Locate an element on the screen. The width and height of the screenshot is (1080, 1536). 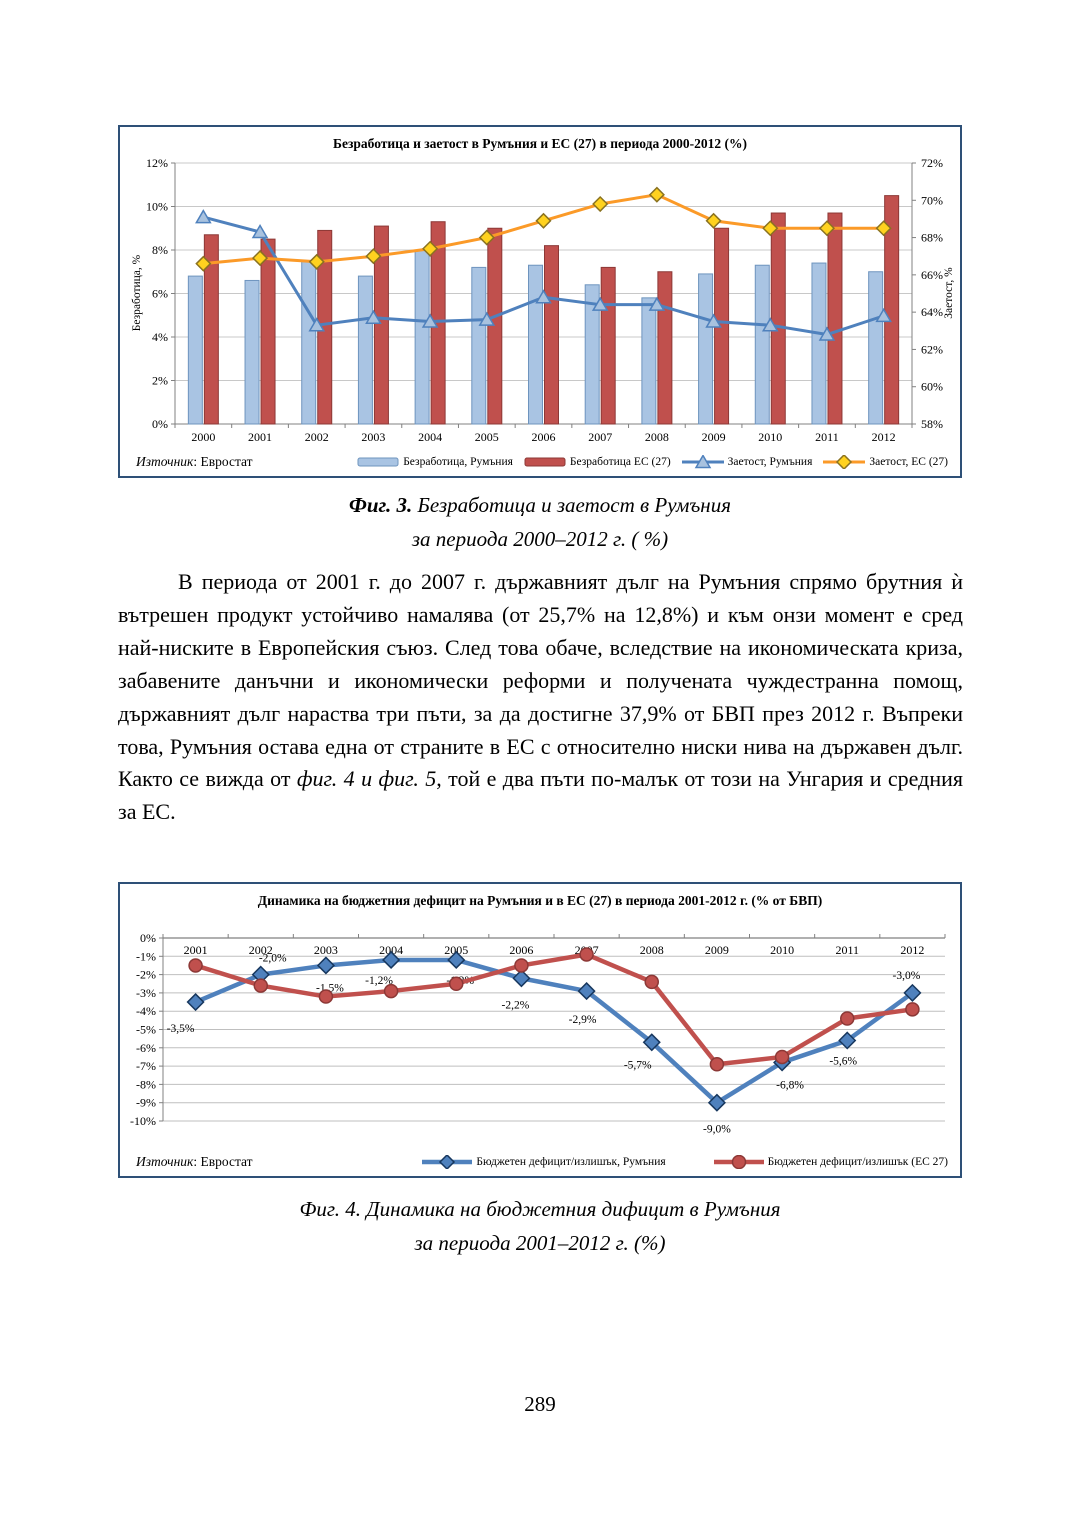
figure3-caption-line2: за периода 2000–2012 г. ( %) is located at coordinates (540, 539).